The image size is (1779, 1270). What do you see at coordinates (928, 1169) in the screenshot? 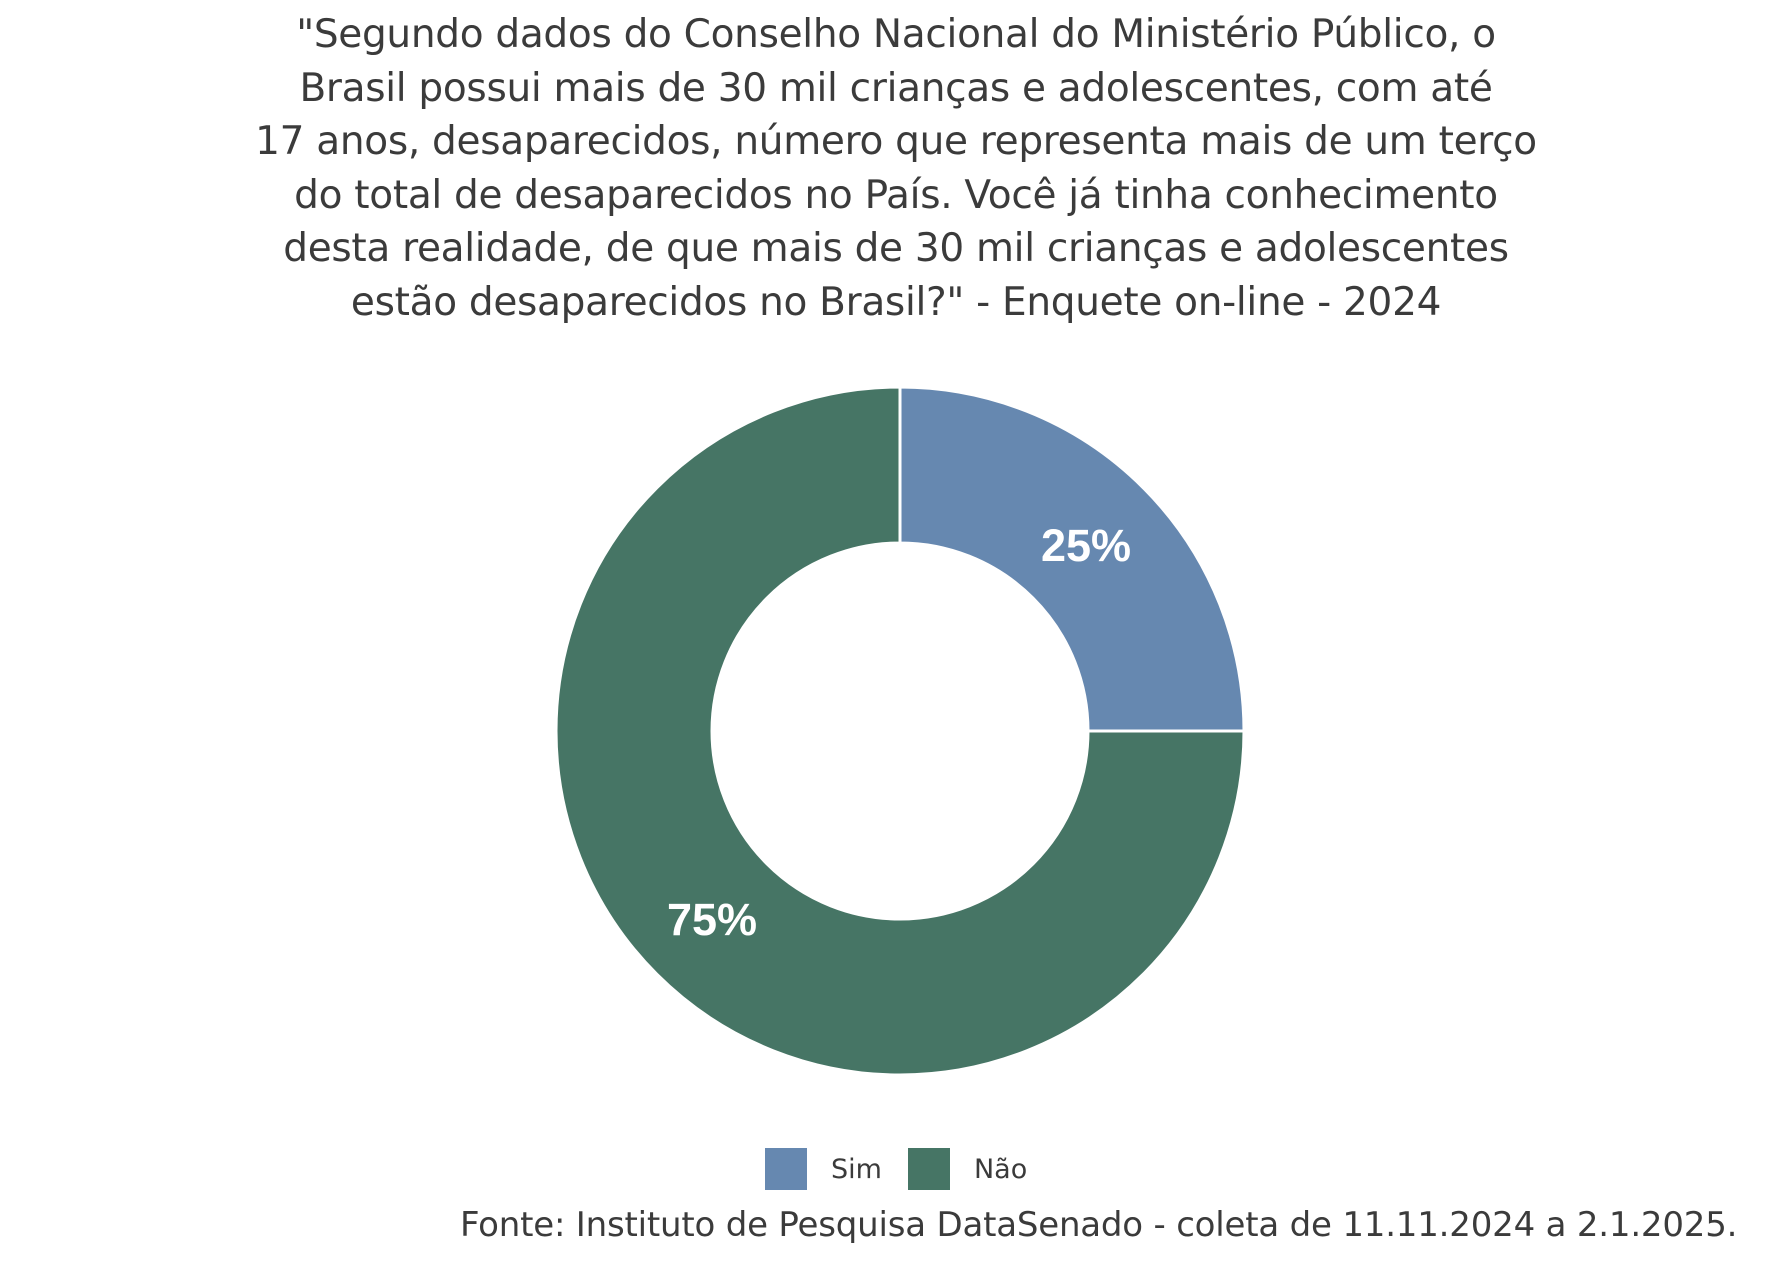
I see `legend-swatch-nao` at bounding box center [928, 1169].